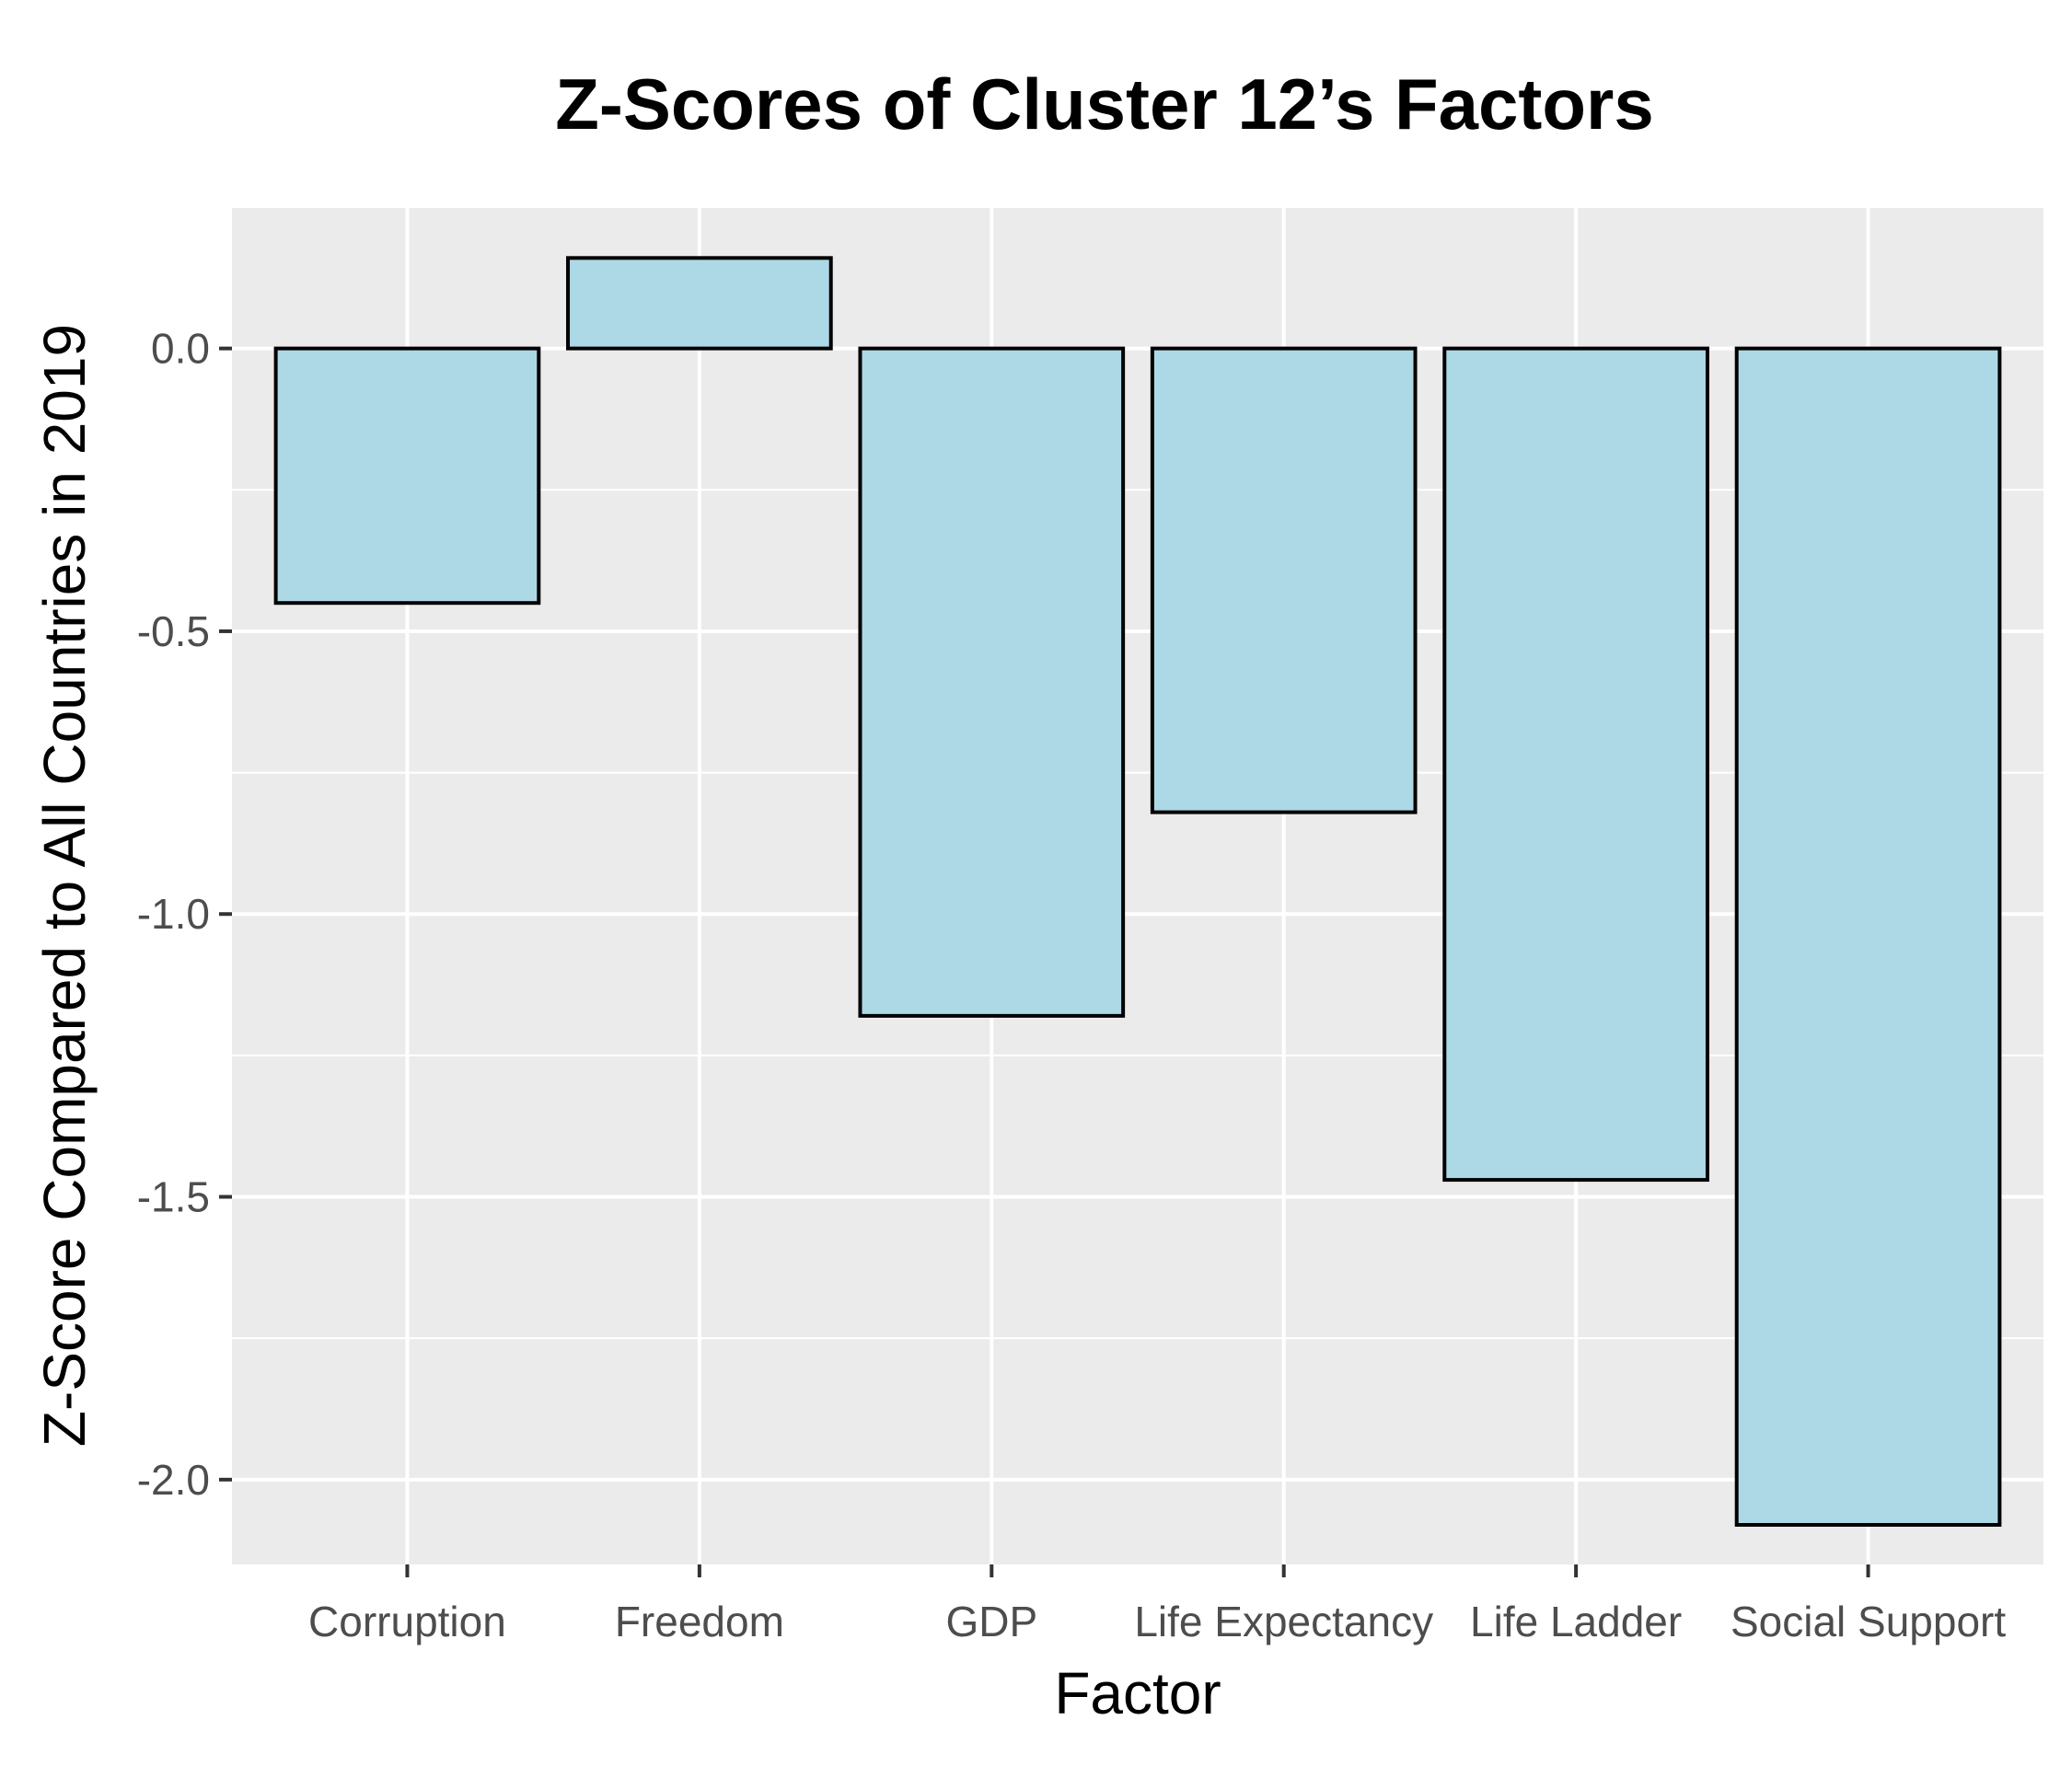  Describe the element at coordinates (1284, 580) in the screenshot. I see `bar-life-expectancy` at that location.